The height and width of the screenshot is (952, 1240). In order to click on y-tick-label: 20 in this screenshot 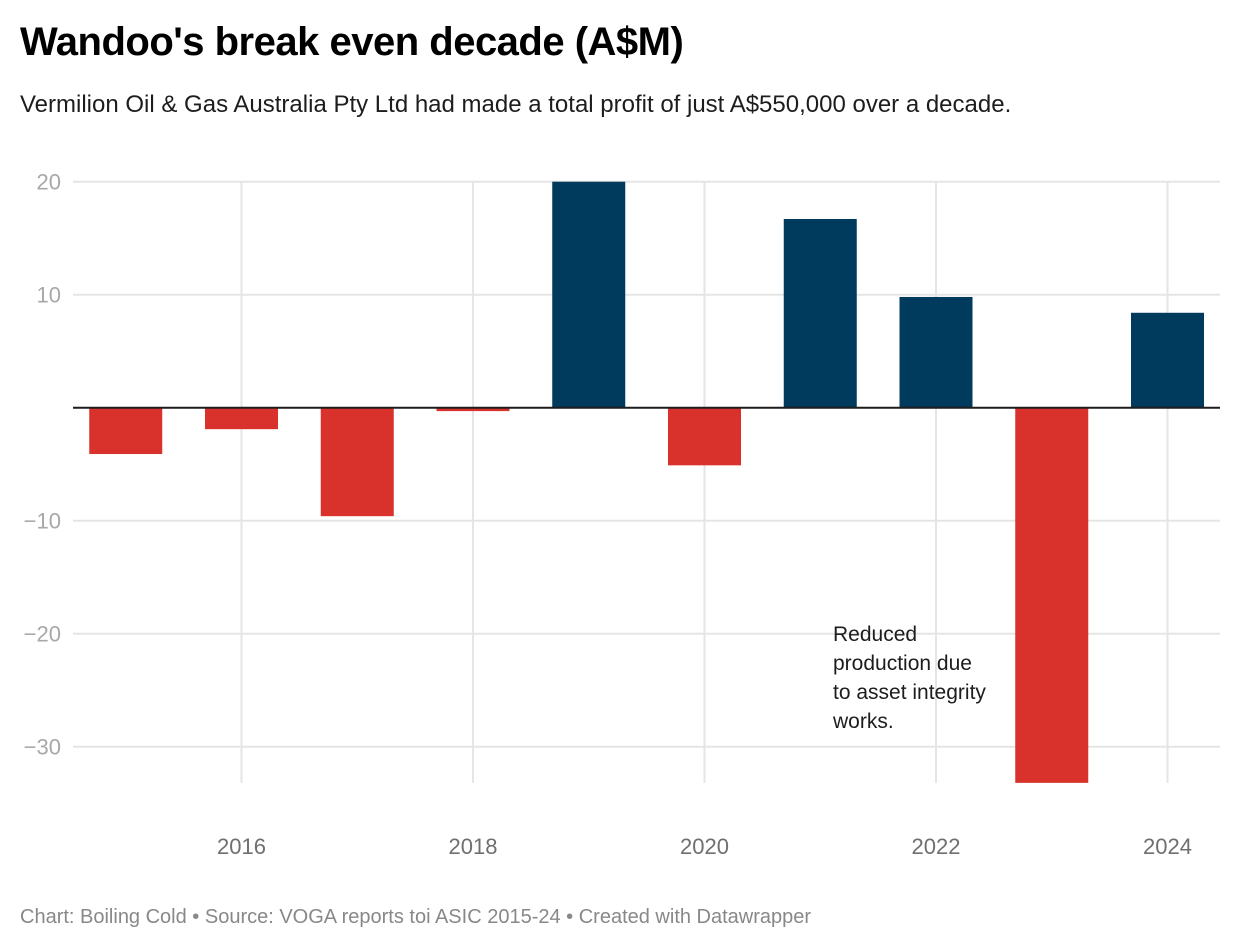, I will do `click(49, 182)`.